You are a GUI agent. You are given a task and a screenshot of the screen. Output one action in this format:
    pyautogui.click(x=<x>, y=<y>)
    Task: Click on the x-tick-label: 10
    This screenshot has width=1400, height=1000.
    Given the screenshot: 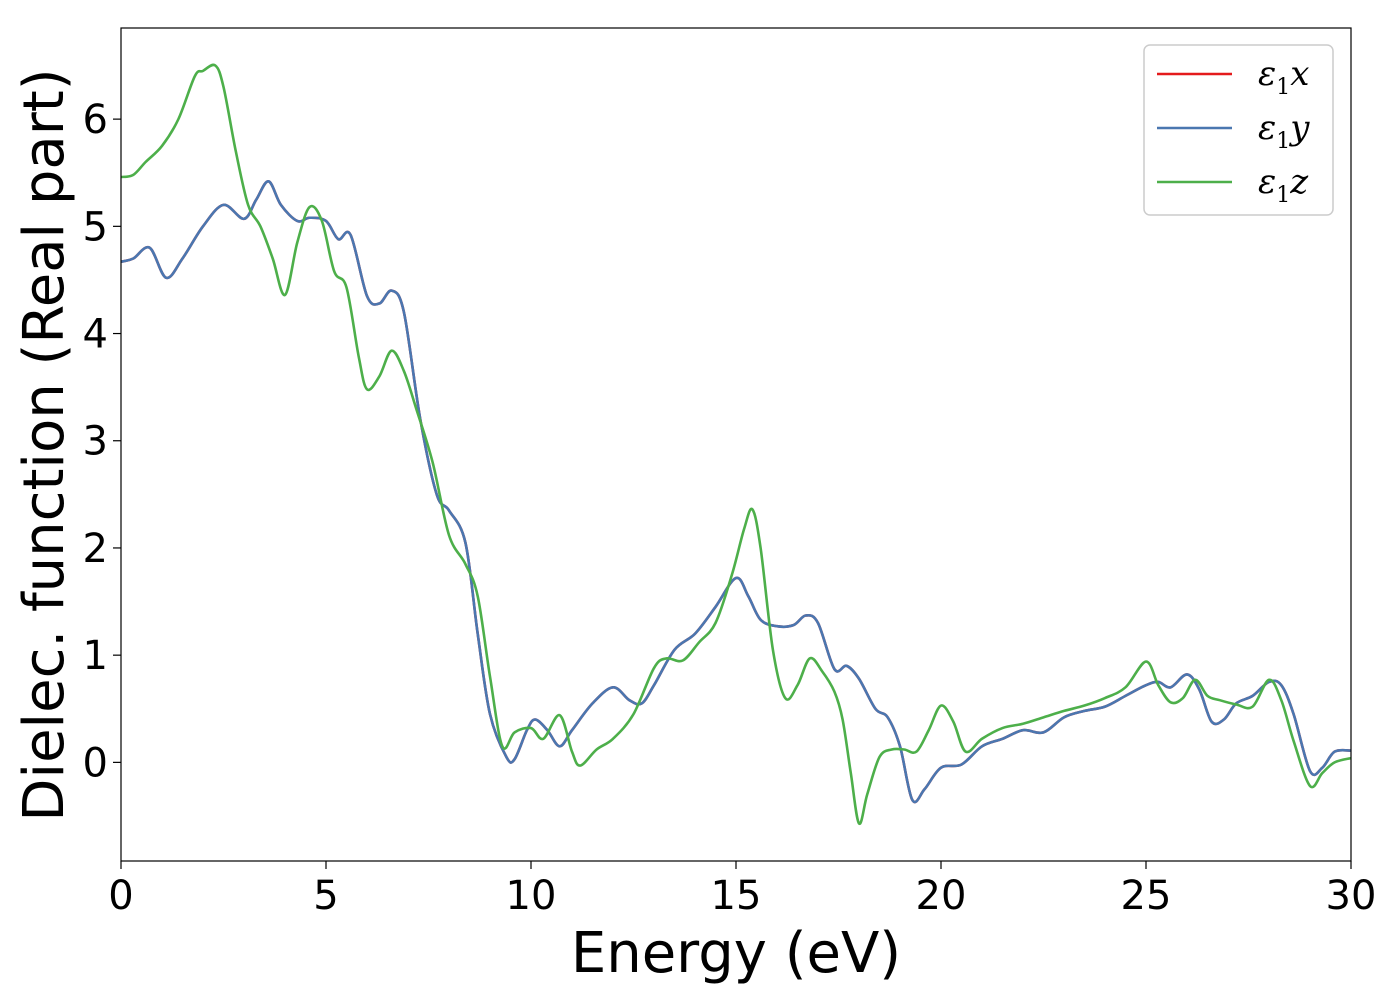 What is the action you would take?
    pyautogui.click(x=531, y=896)
    